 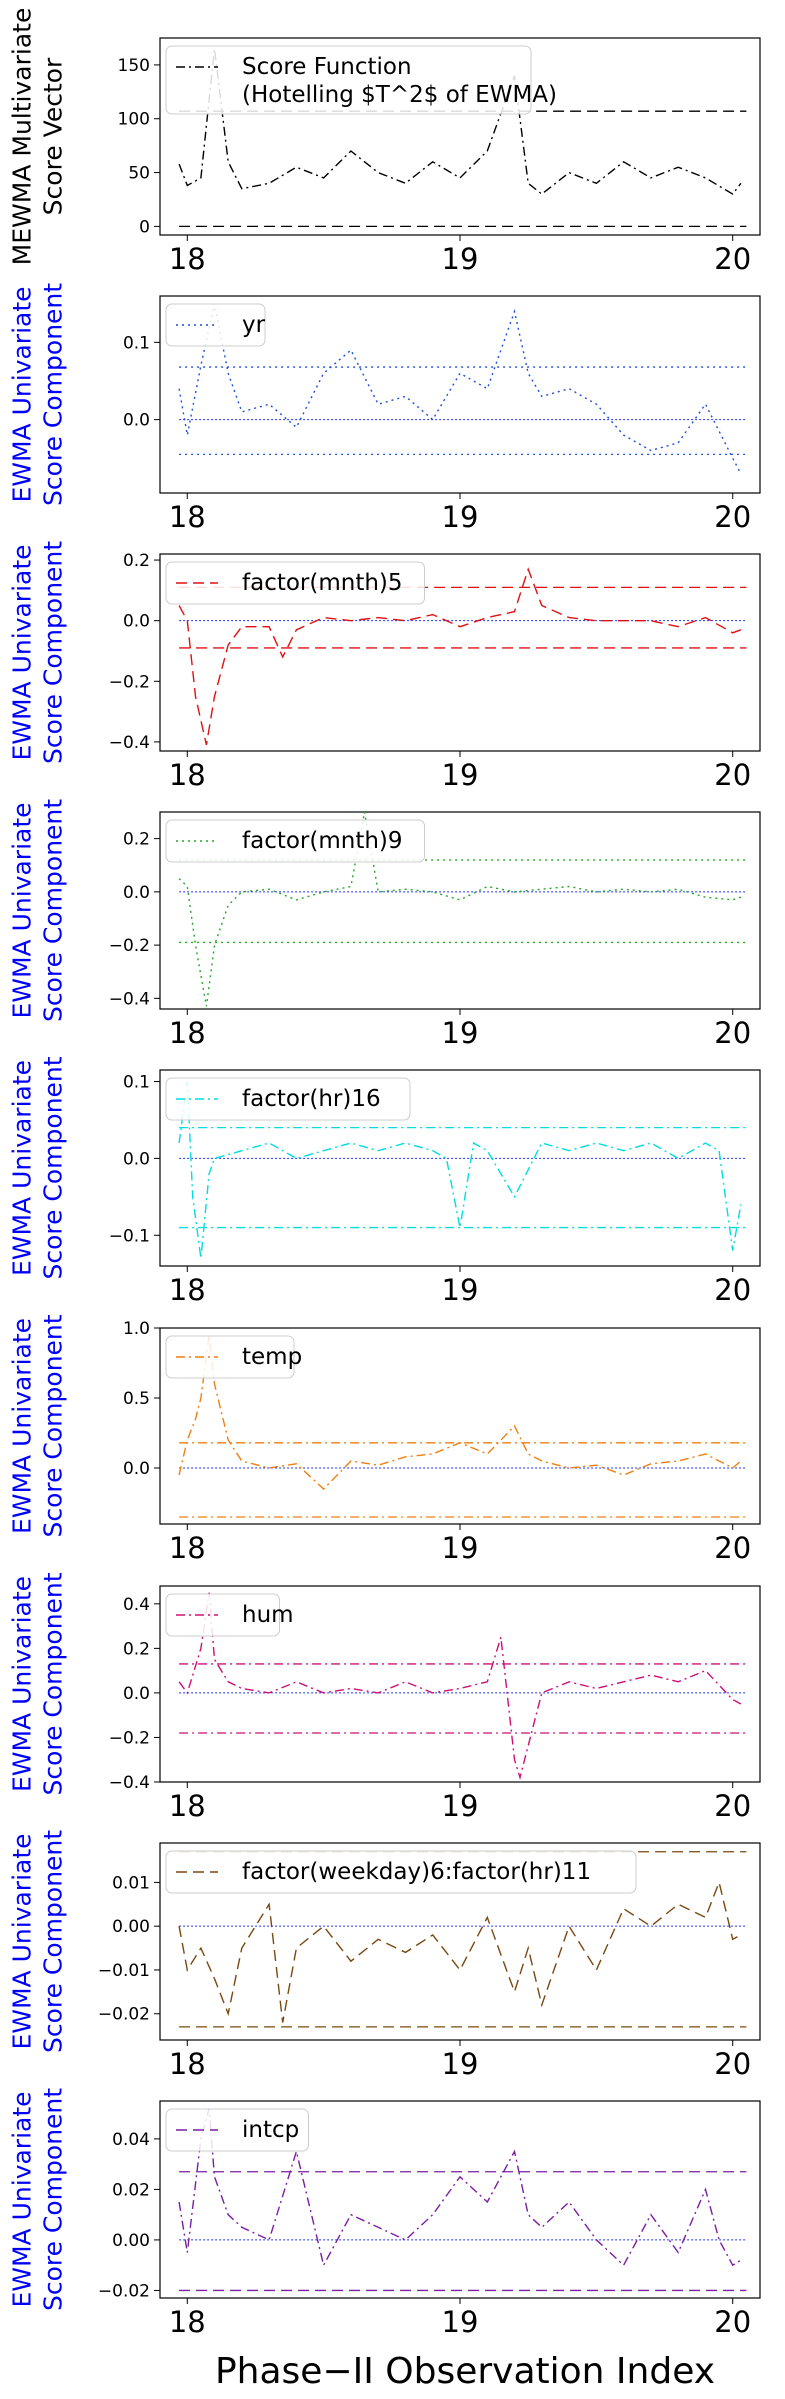 What do you see at coordinates (254, 325) in the screenshot?
I see `legend-label: yr` at bounding box center [254, 325].